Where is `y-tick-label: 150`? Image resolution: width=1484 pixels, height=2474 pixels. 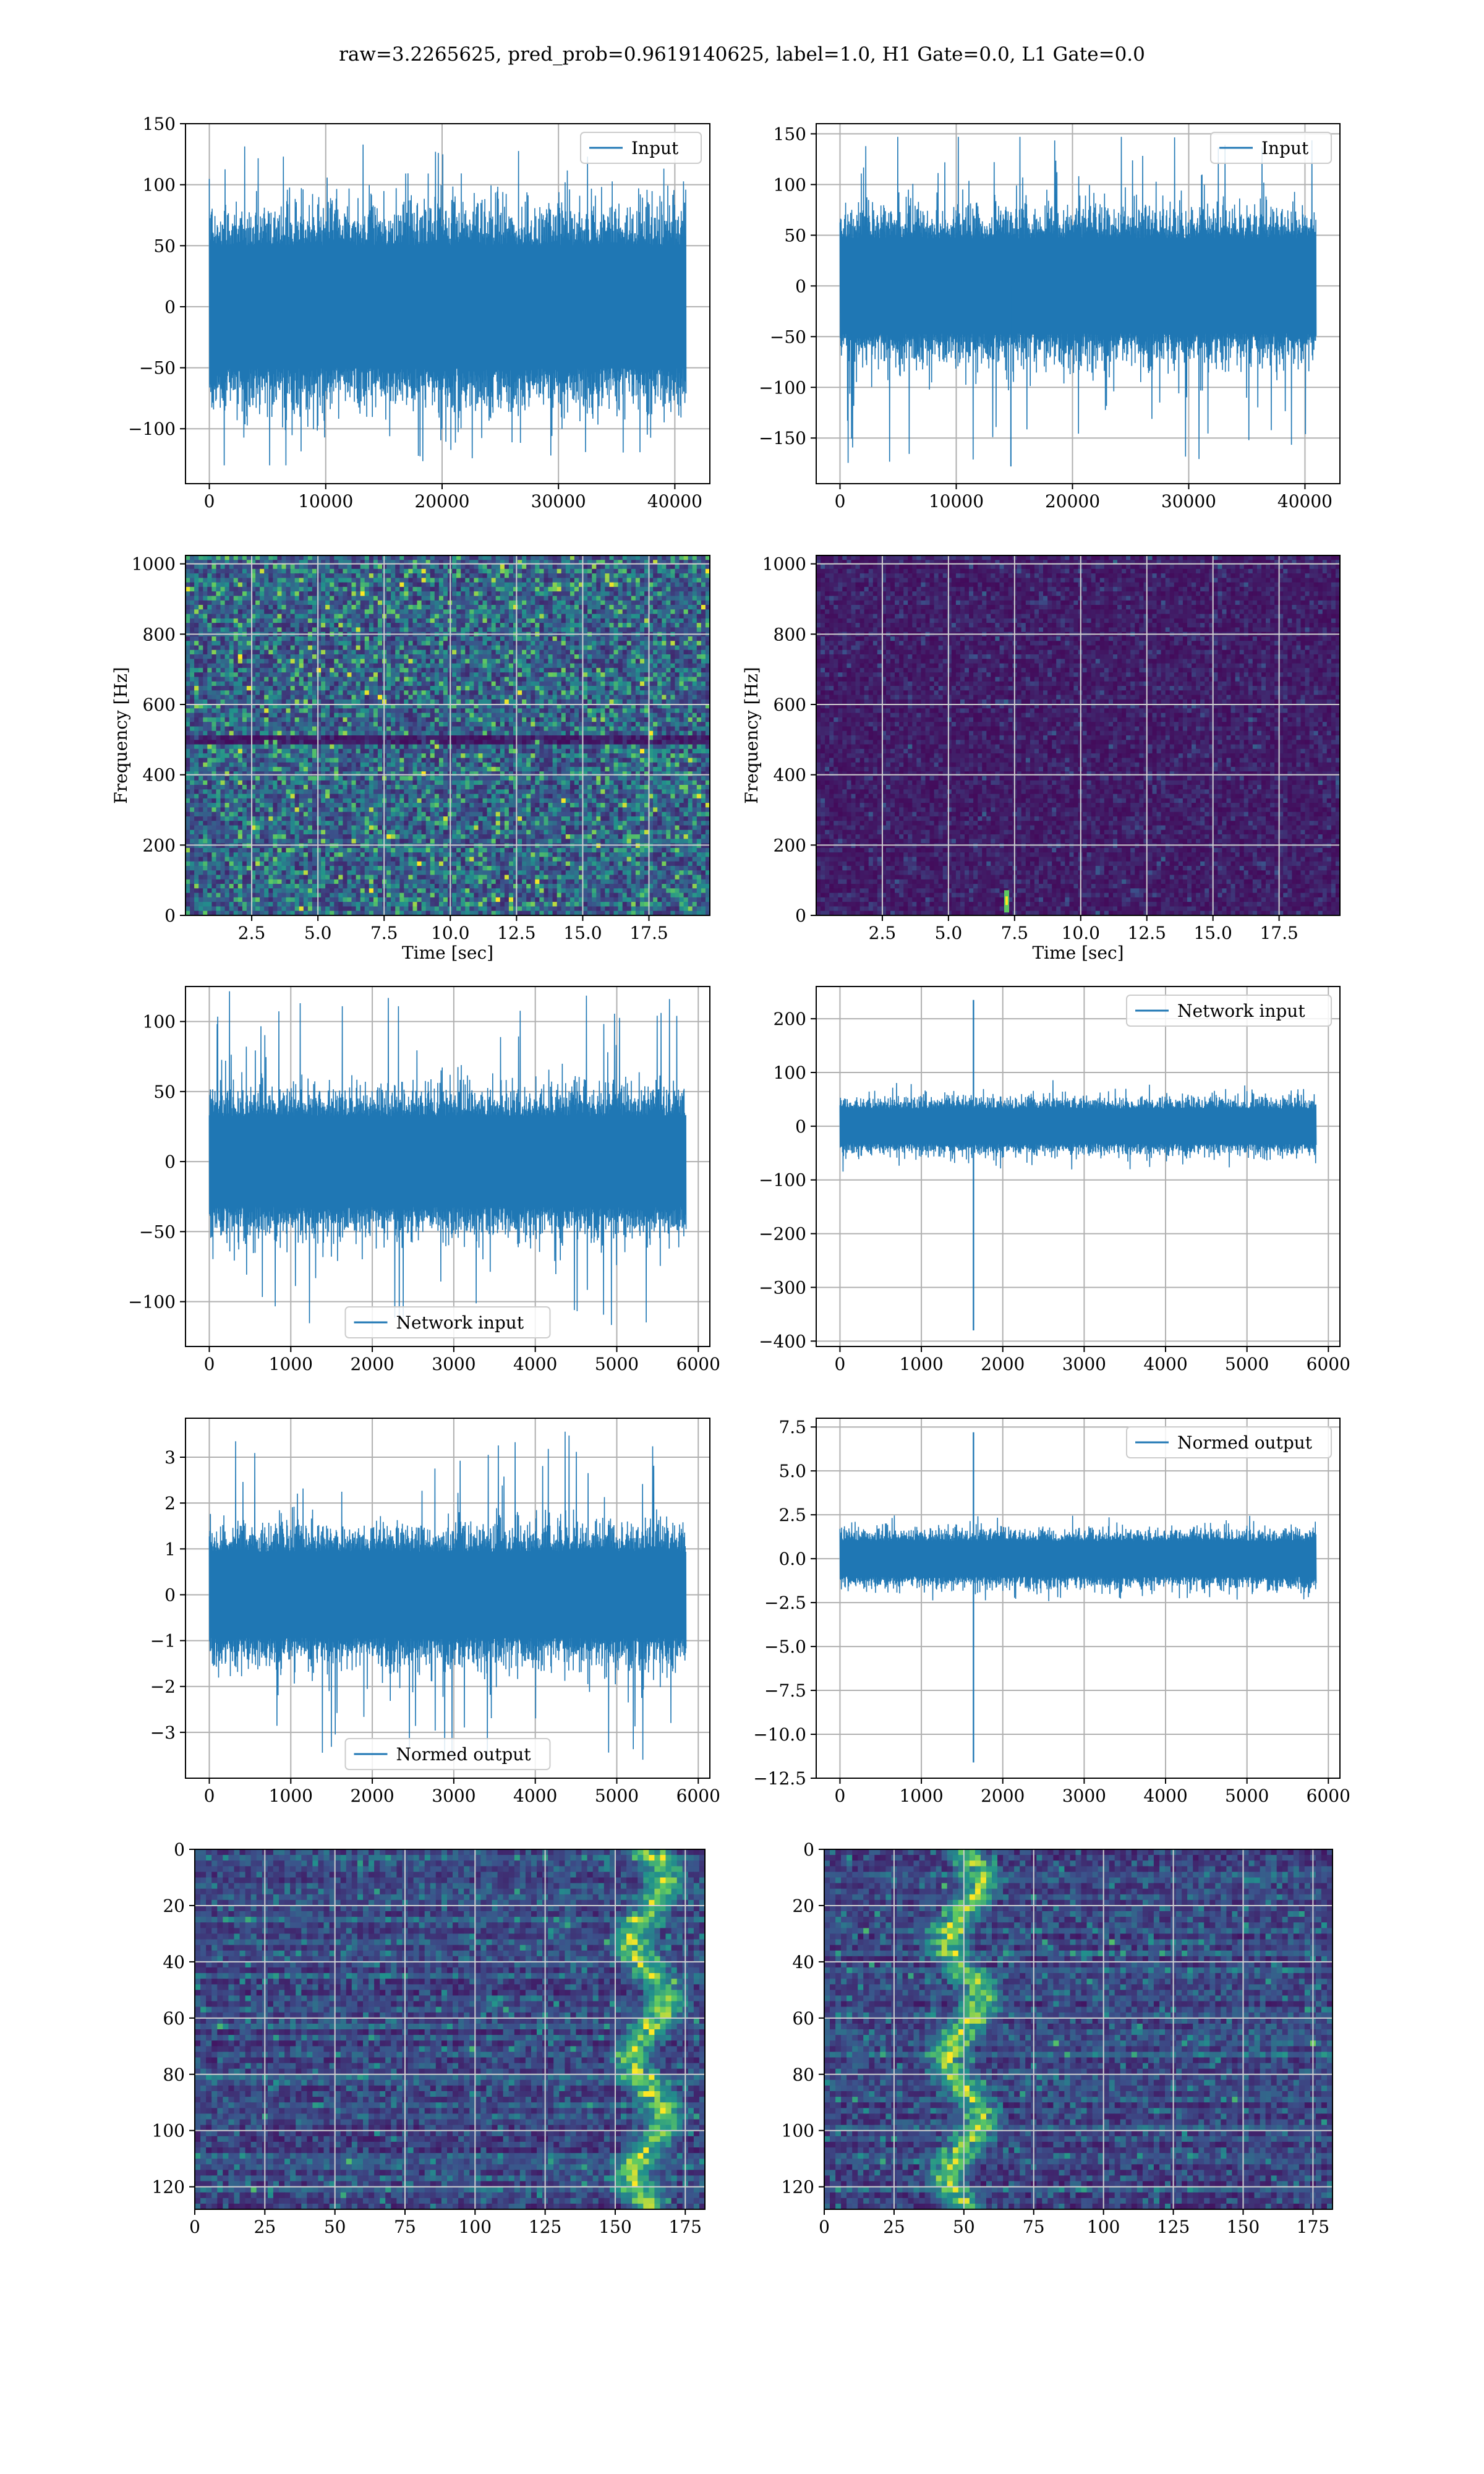 y-tick-label: 150 is located at coordinates (790, 134).